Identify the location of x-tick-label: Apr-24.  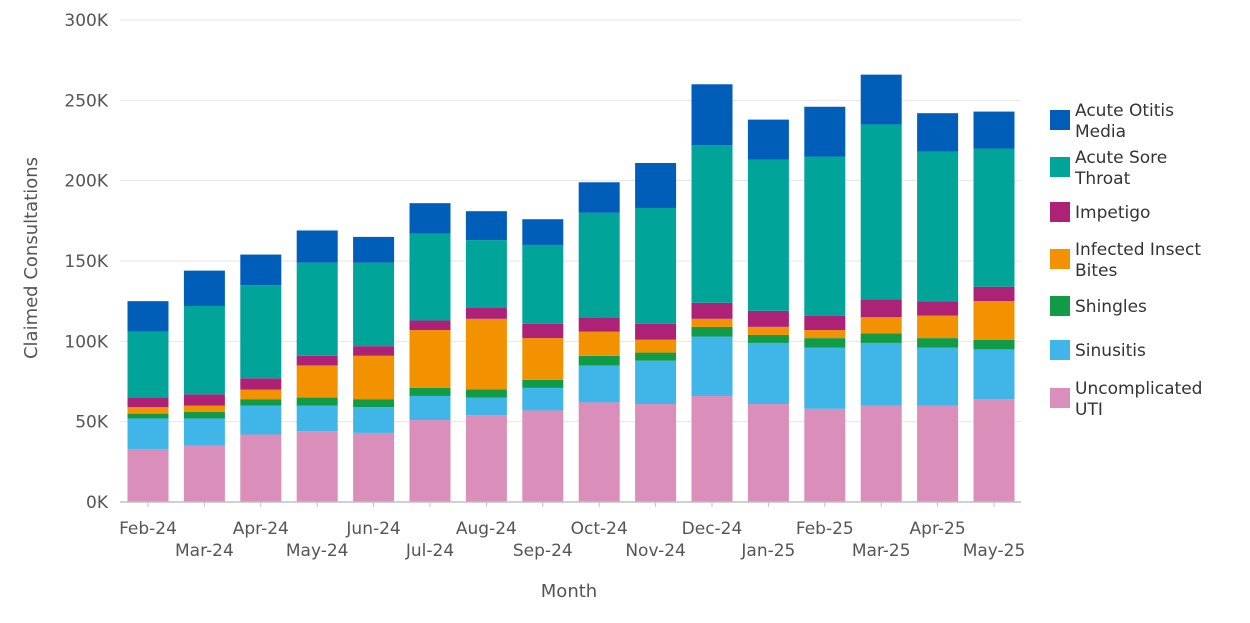
(261, 529).